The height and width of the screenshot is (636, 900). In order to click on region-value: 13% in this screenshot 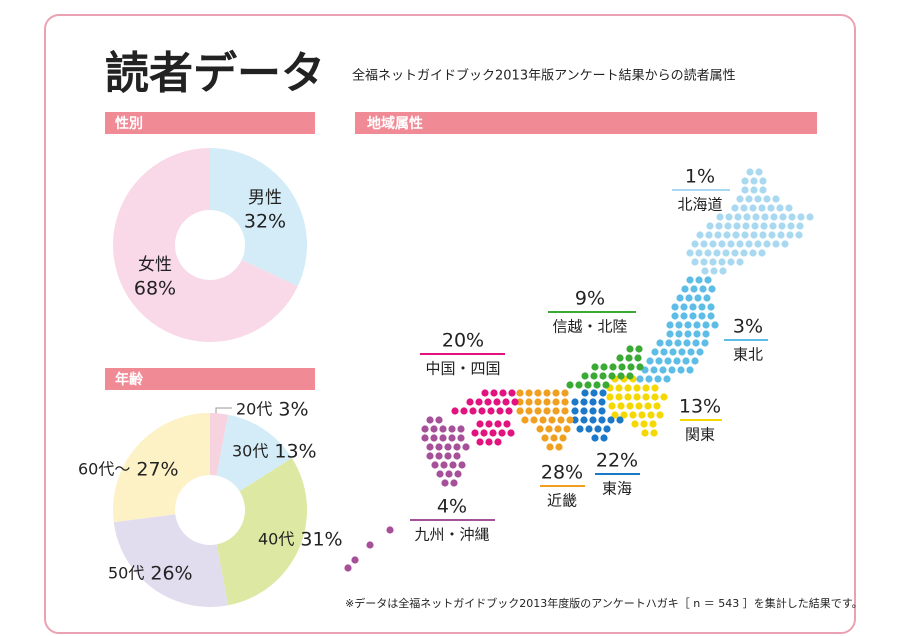, I will do `click(700, 407)`.